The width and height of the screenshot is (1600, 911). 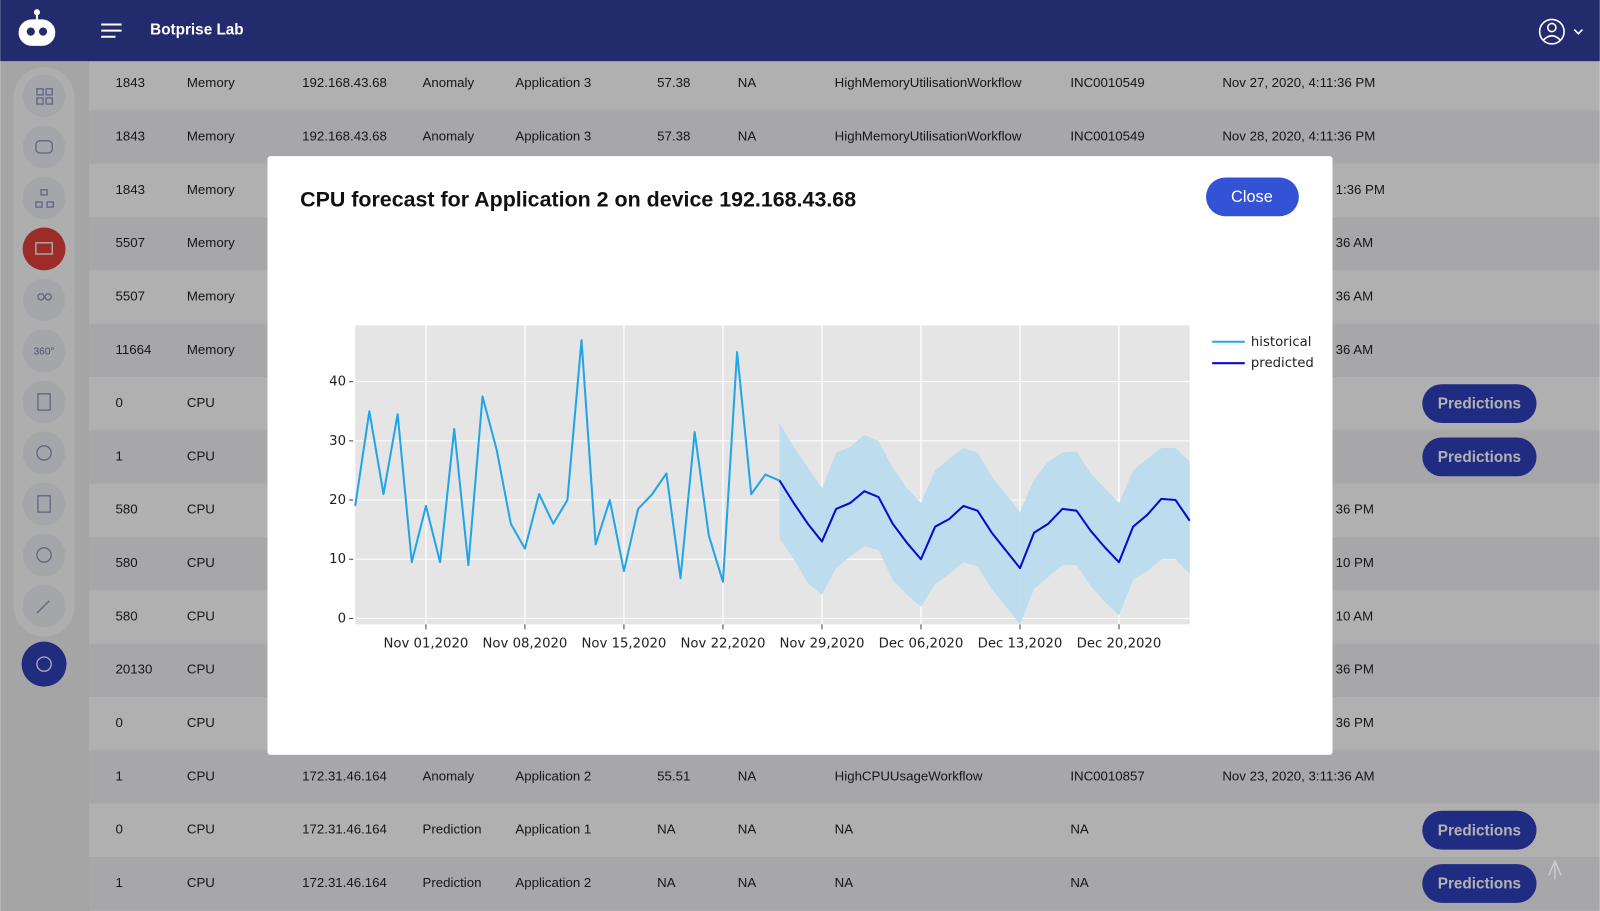 What do you see at coordinates (525, 644) in the screenshot?
I see `x-tick-label: Nov 08,2020` at bounding box center [525, 644].